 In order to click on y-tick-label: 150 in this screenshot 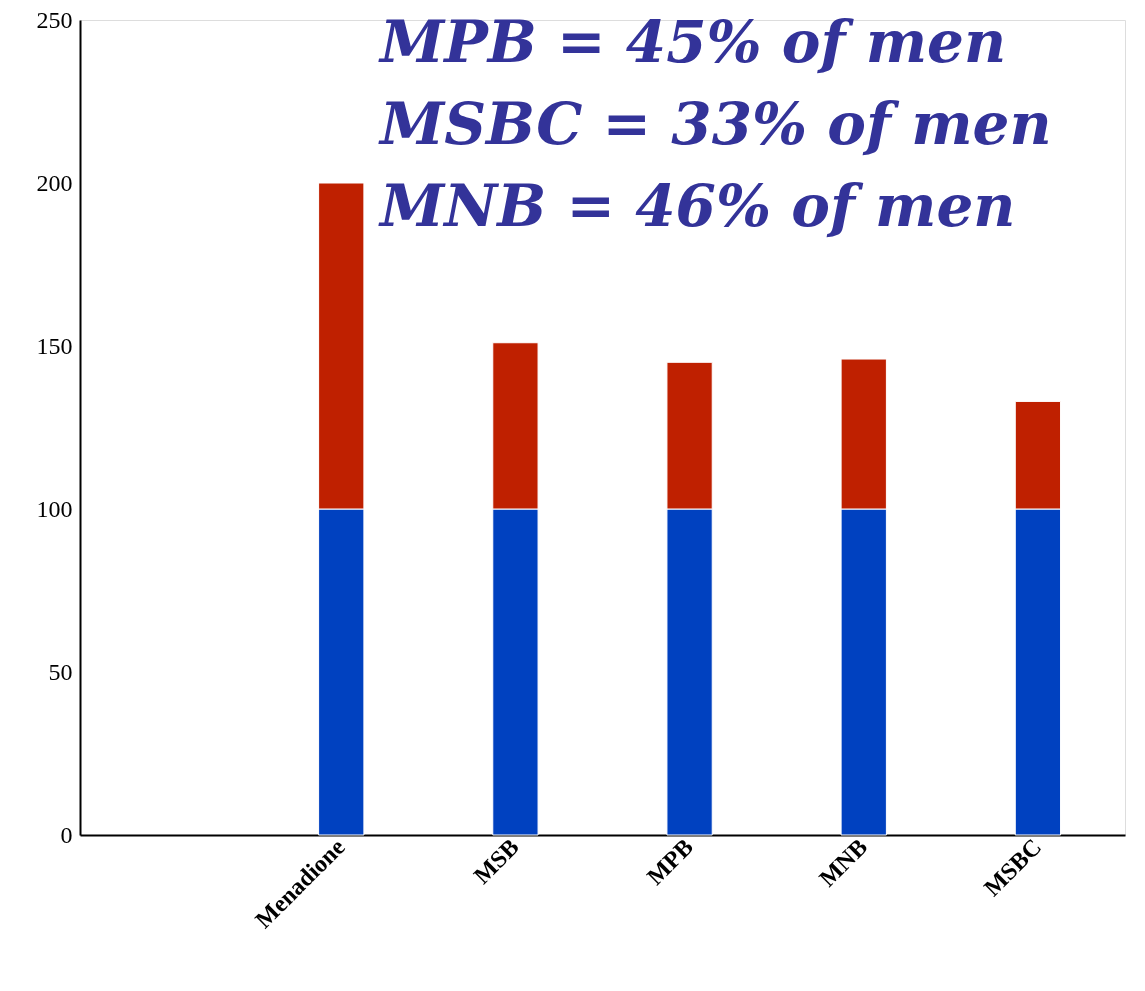, I will do `click(54, 345)`.